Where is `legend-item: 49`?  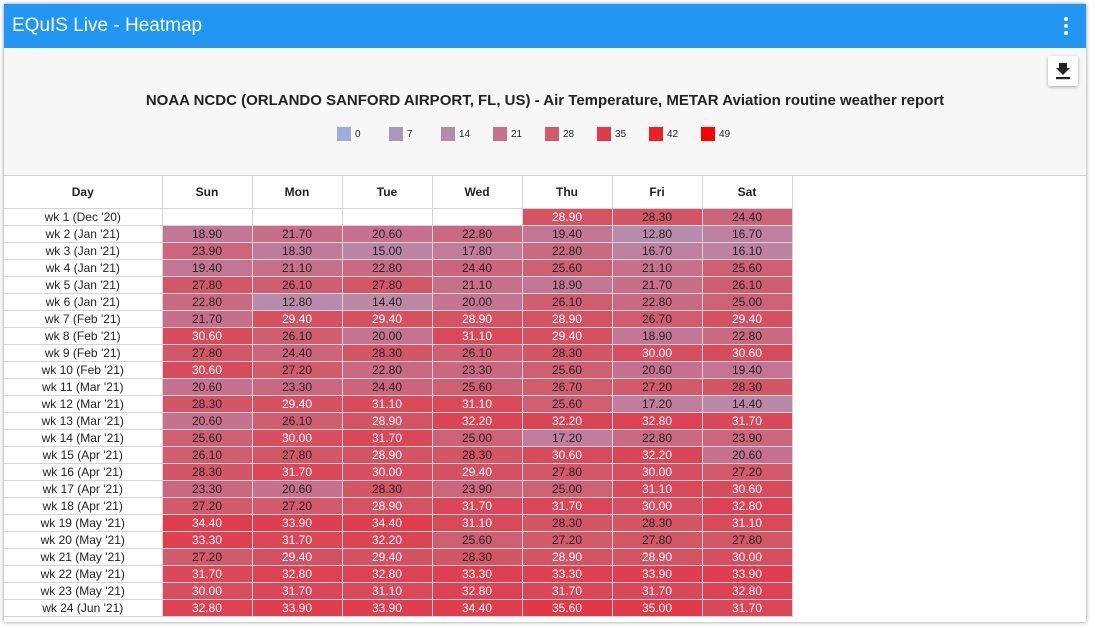 legend-item: 49 is located at coordinates (727, 134).